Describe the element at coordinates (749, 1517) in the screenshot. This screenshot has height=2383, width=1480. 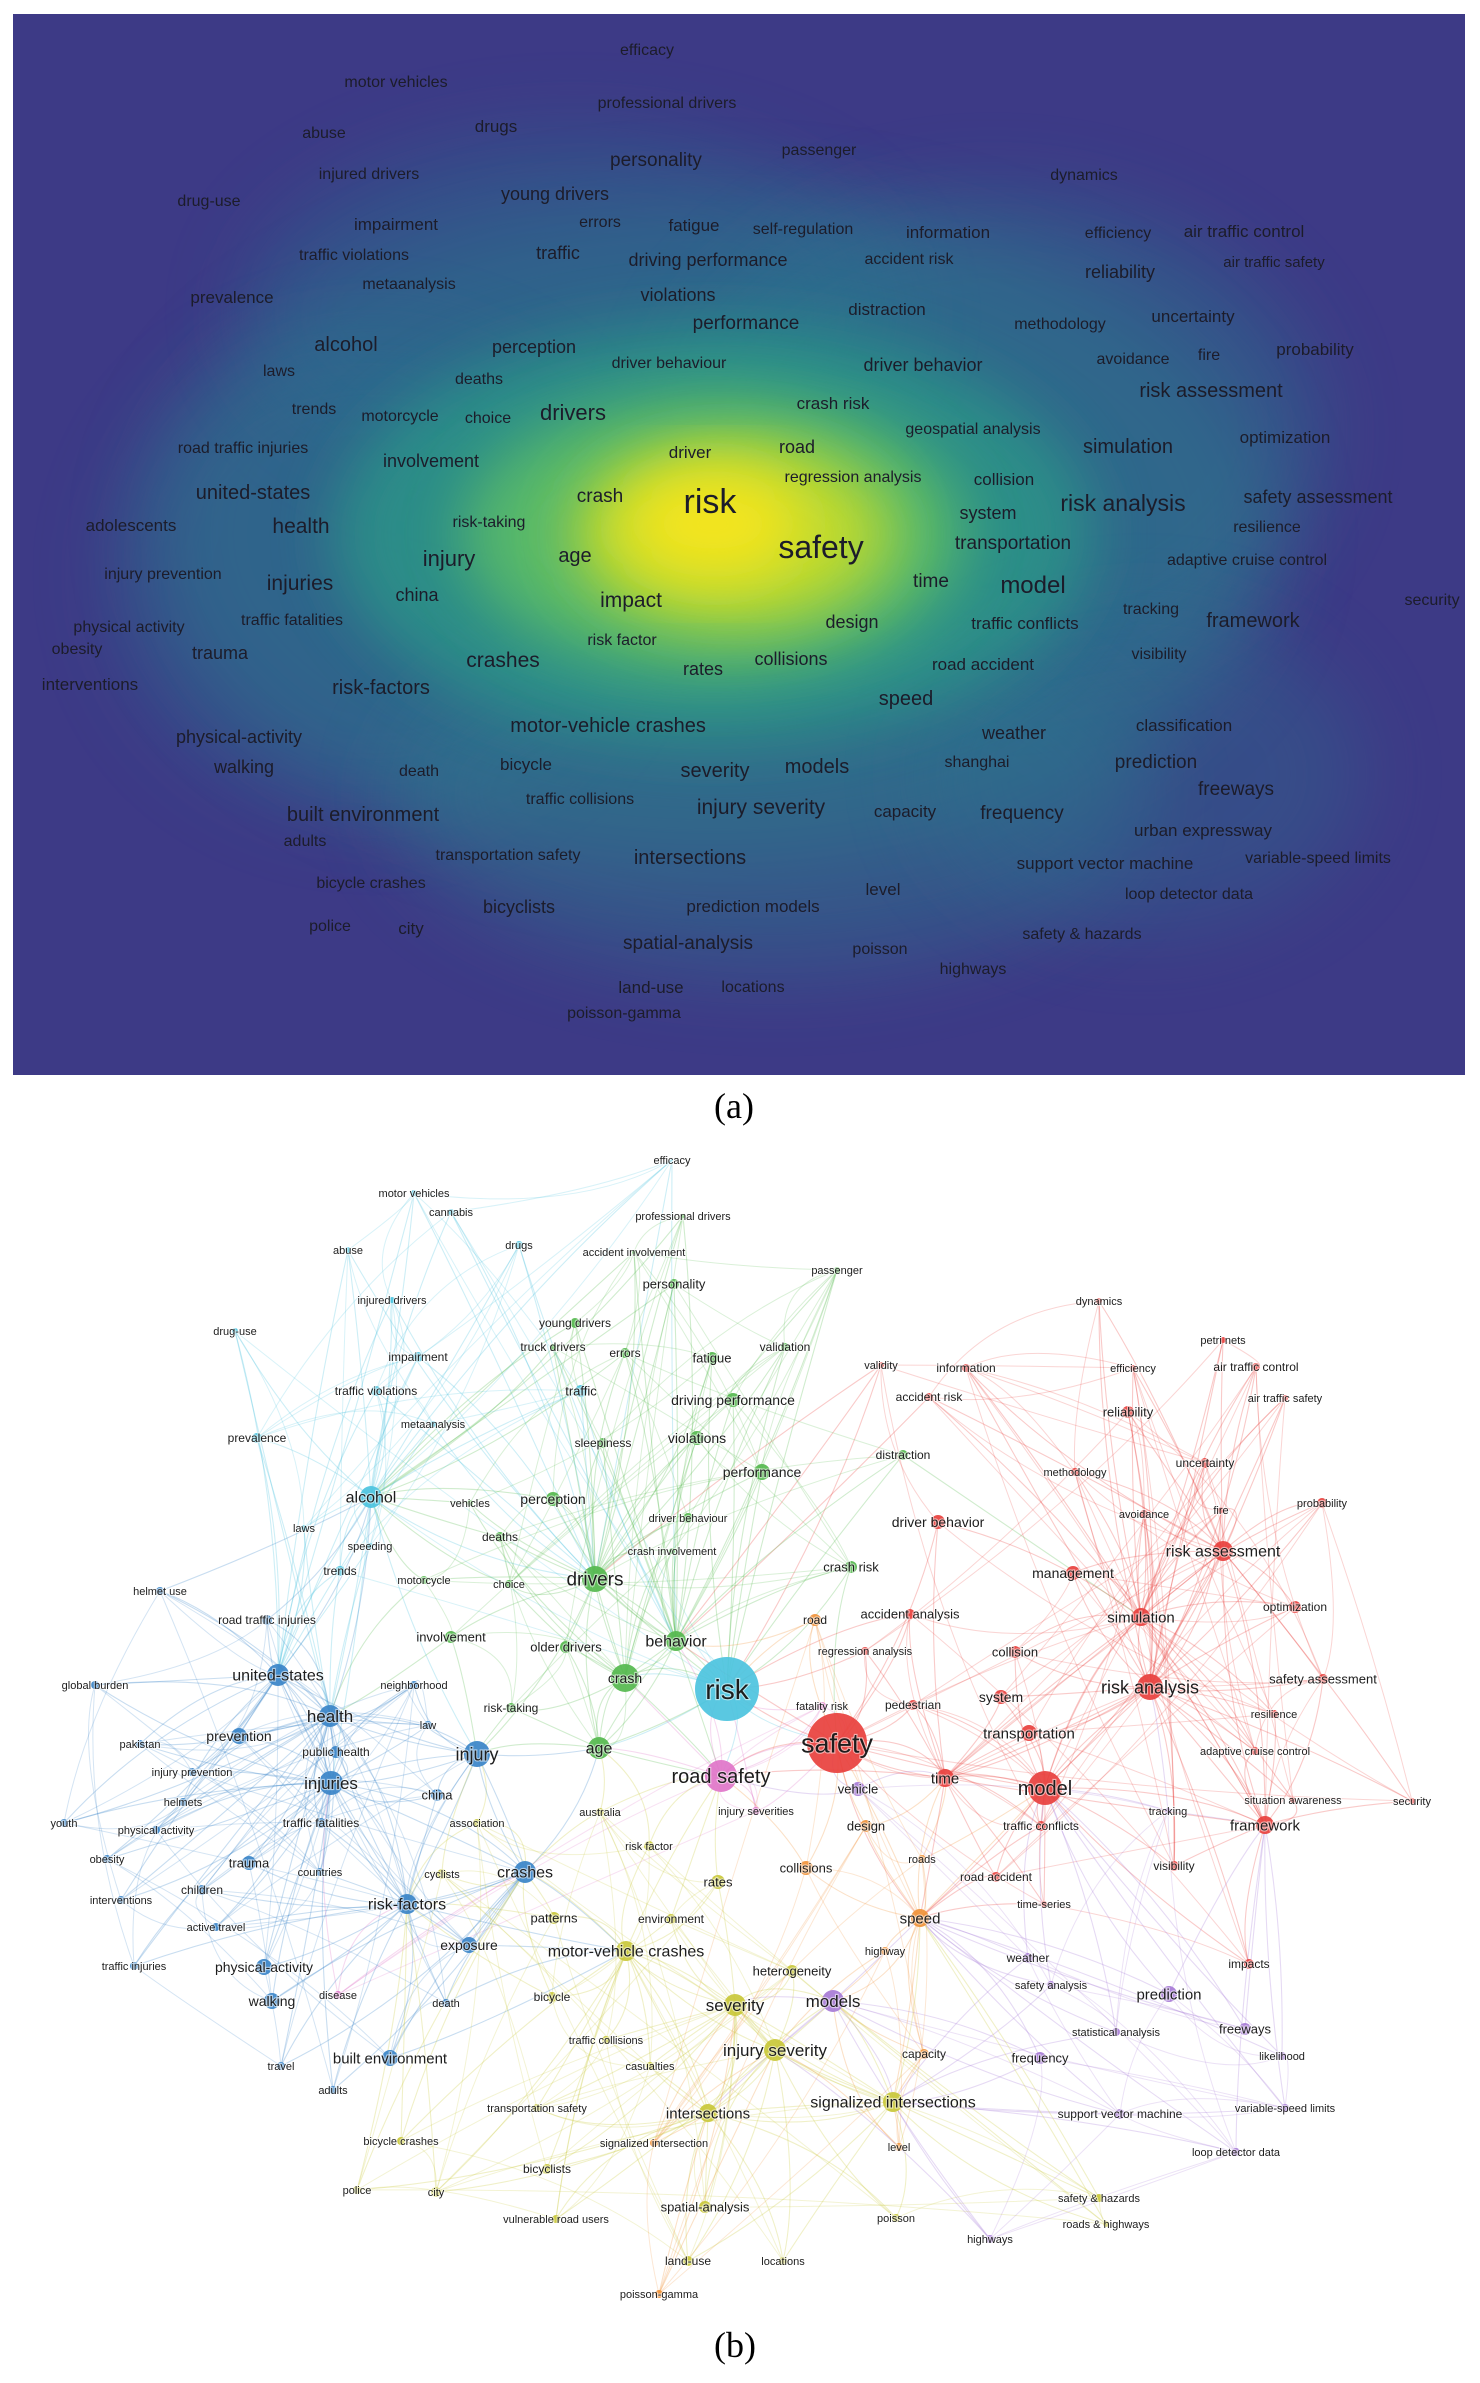
I see `link-distraction-drivers` at that location.